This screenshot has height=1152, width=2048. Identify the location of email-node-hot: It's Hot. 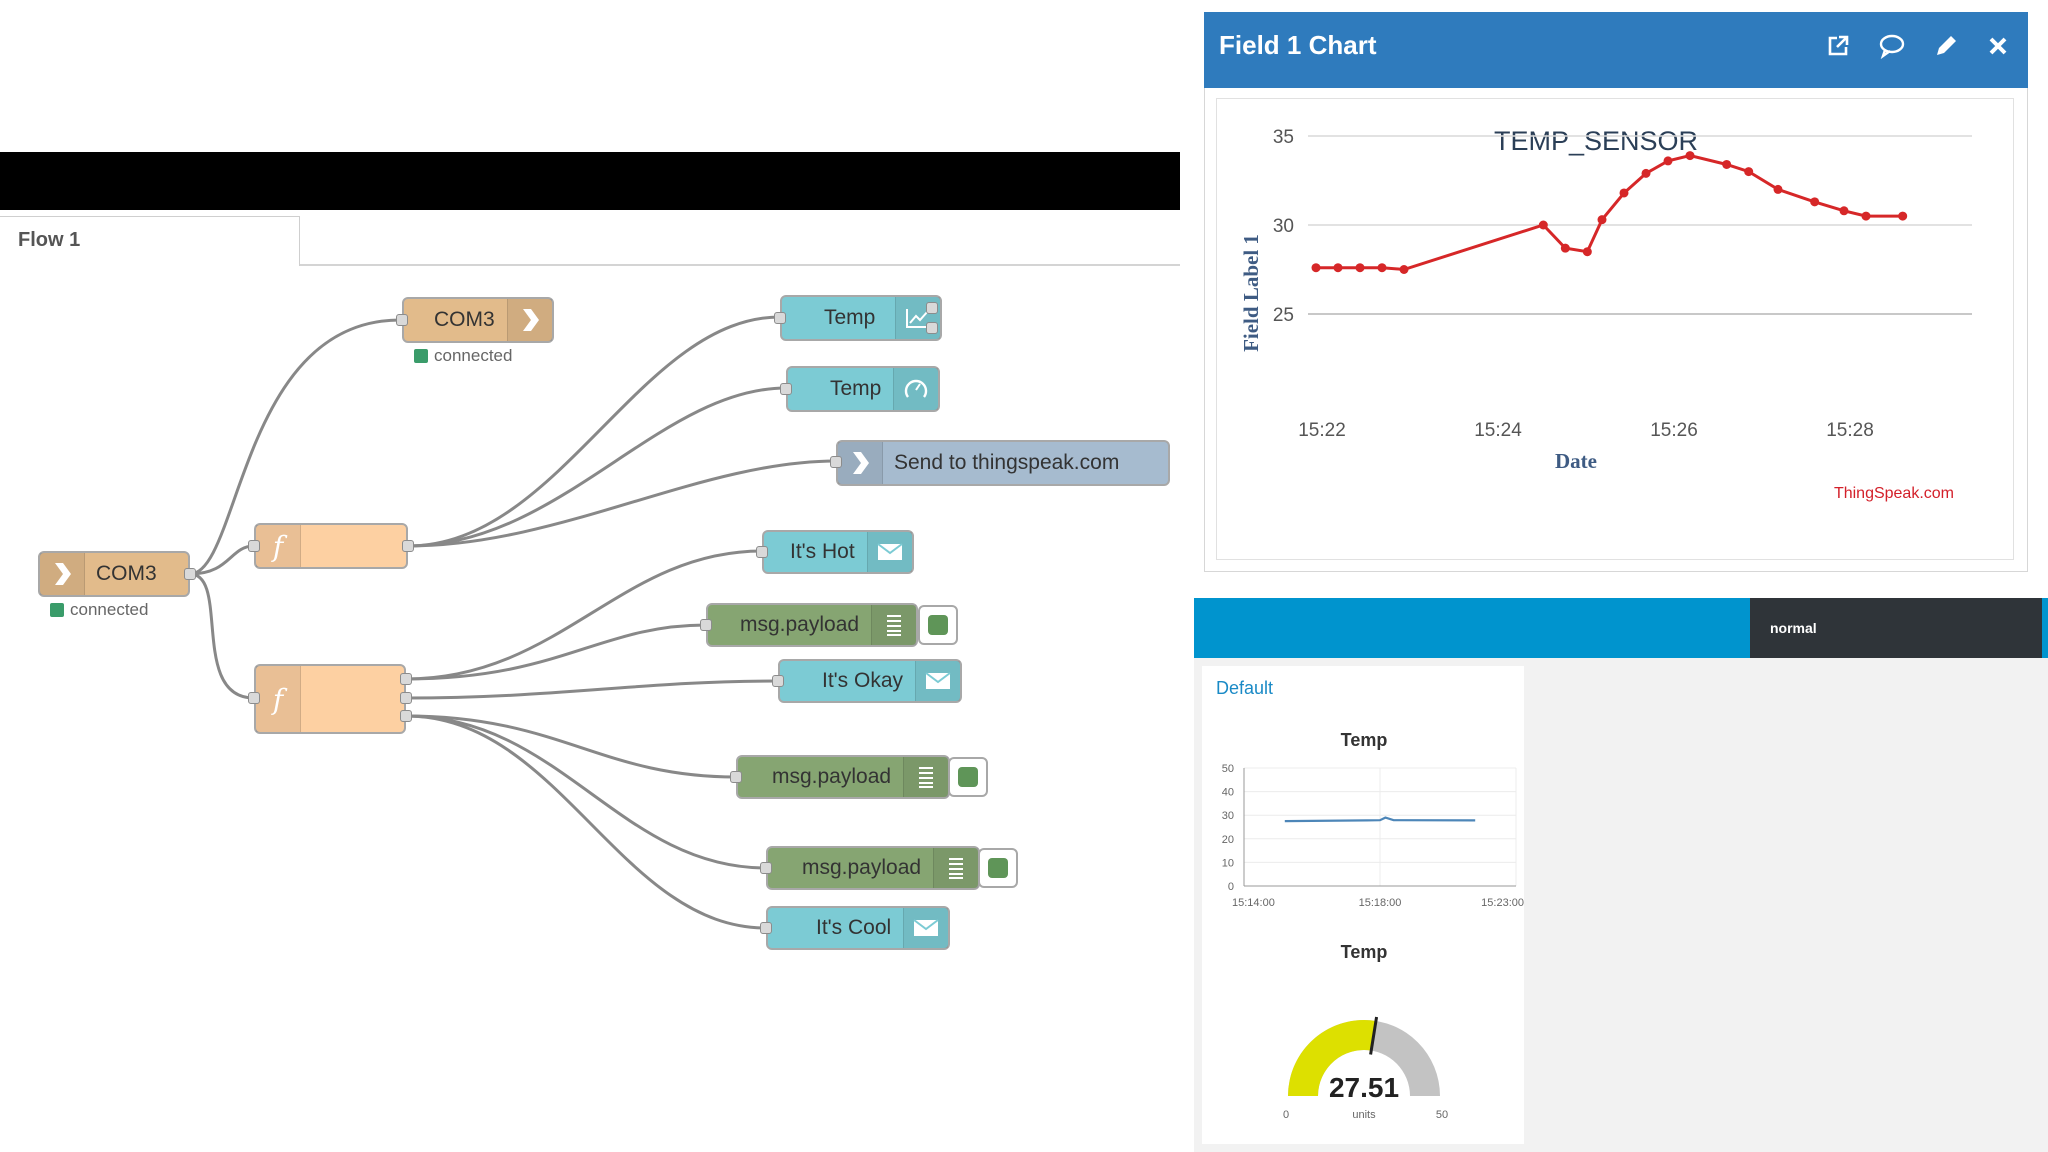
(838, 552).